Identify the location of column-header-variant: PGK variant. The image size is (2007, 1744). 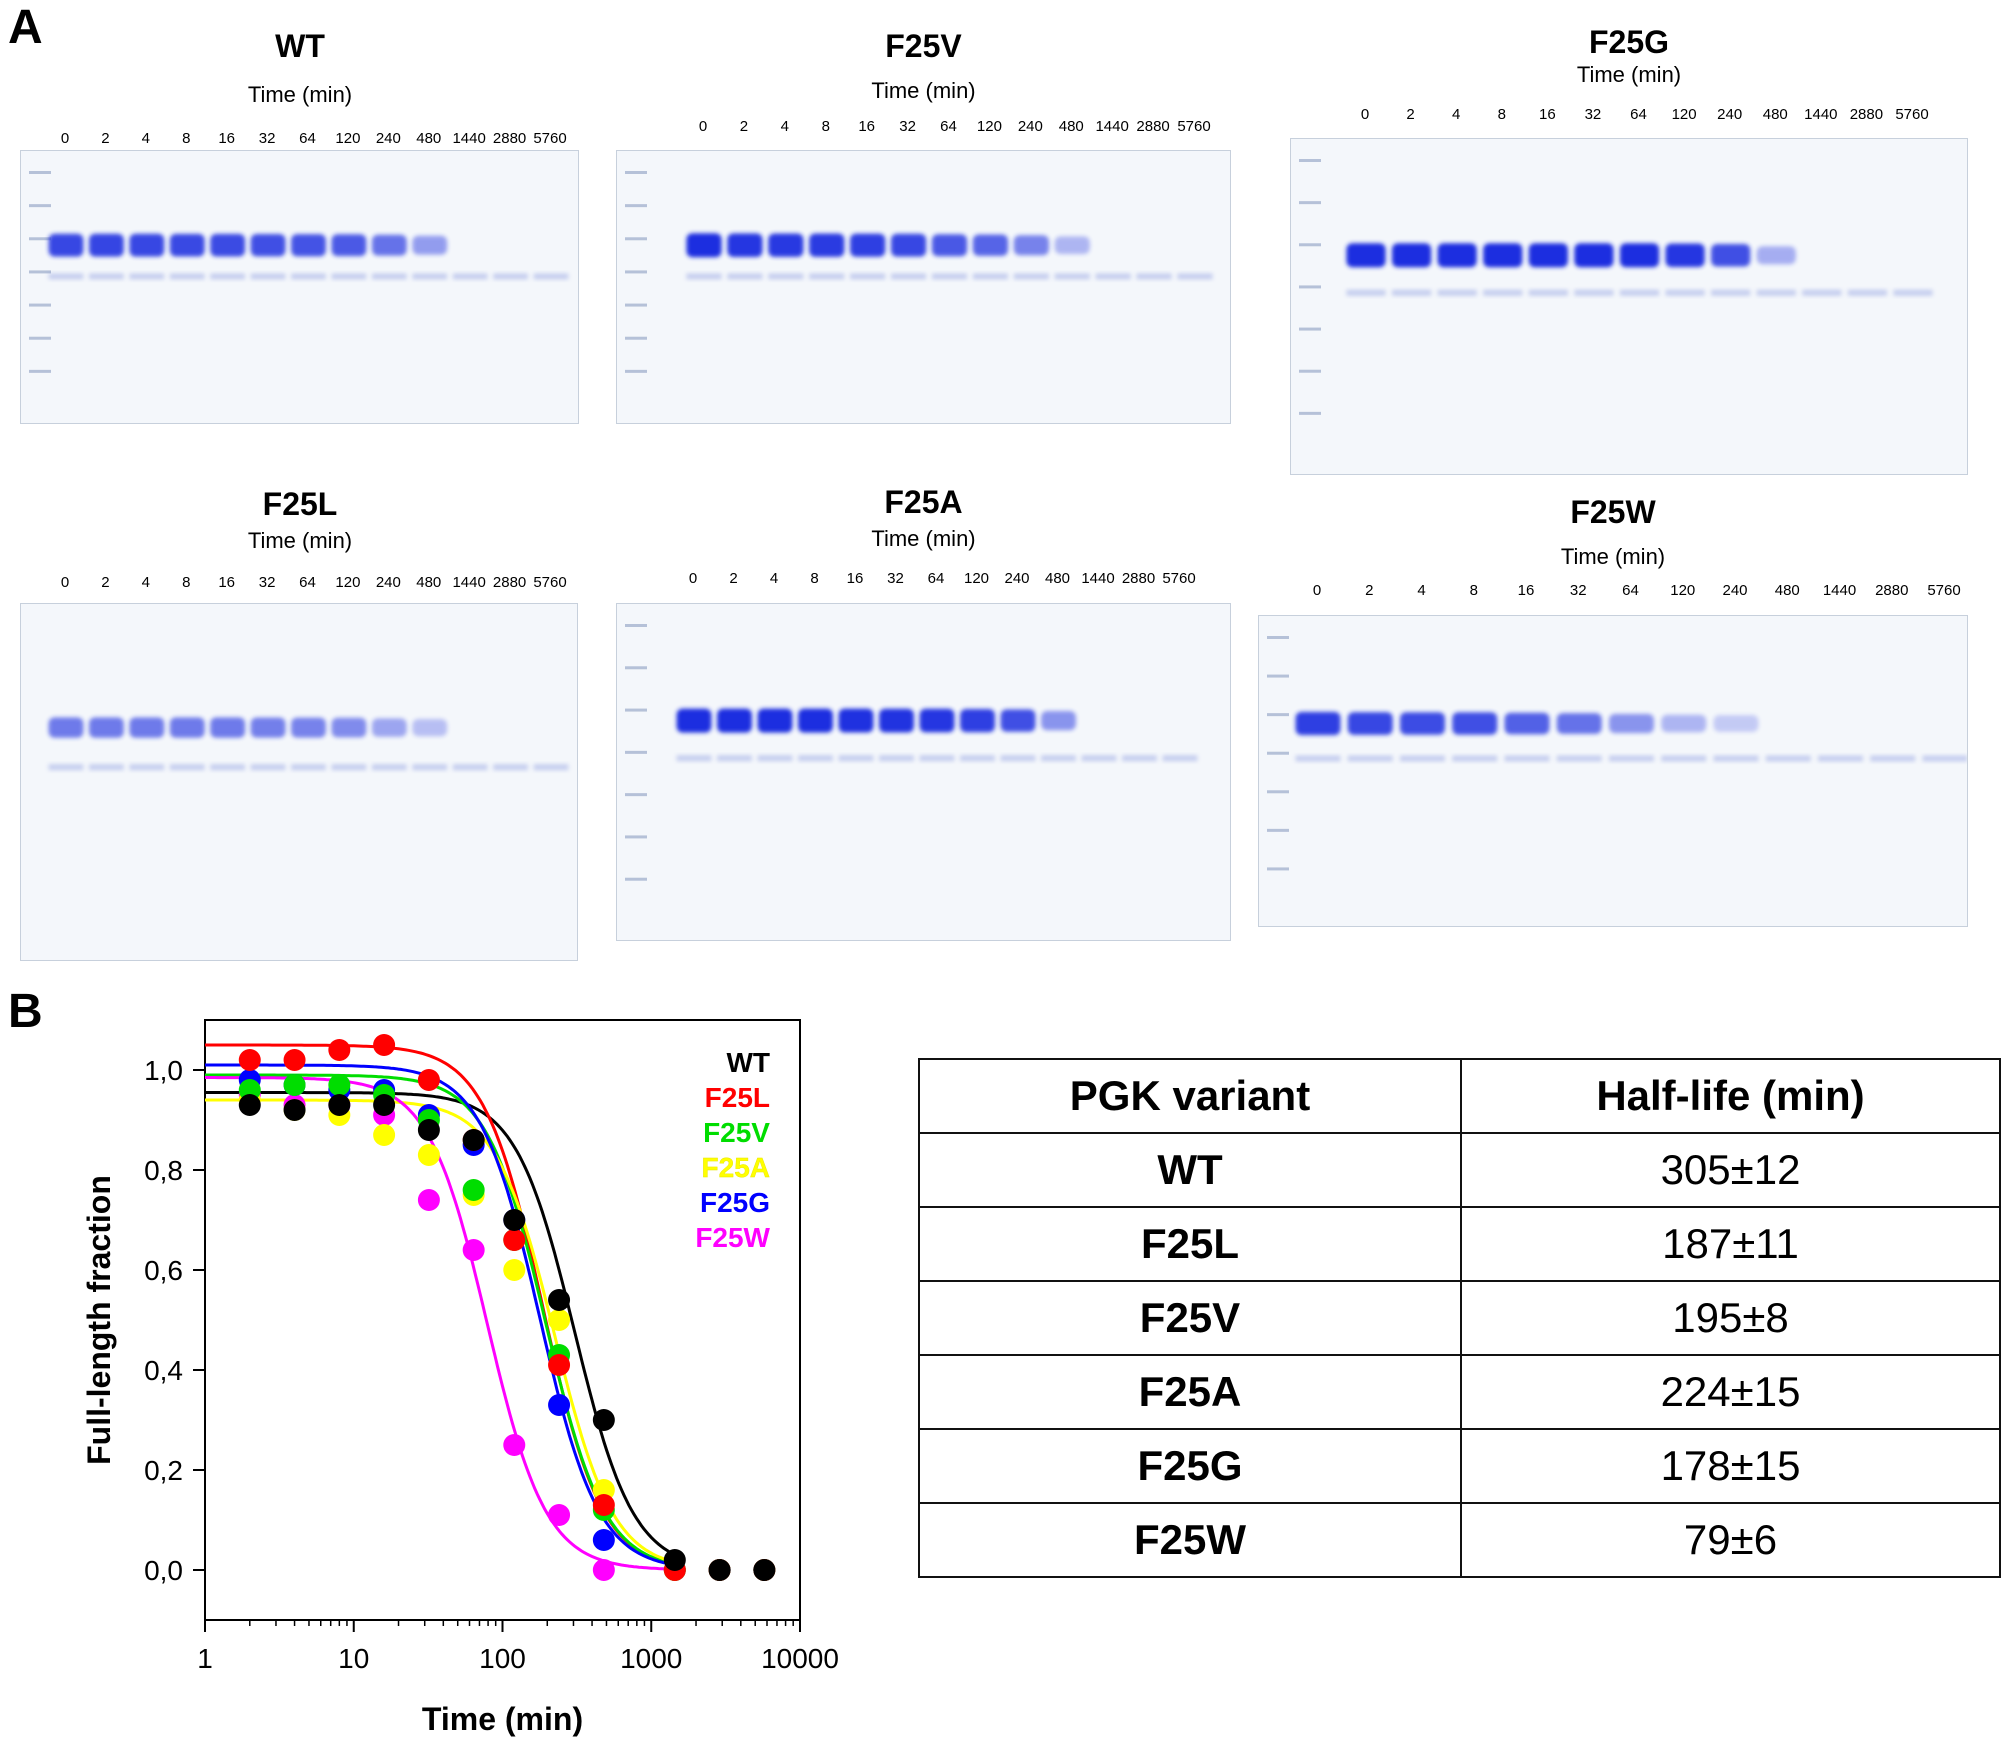
(1190, 1096).